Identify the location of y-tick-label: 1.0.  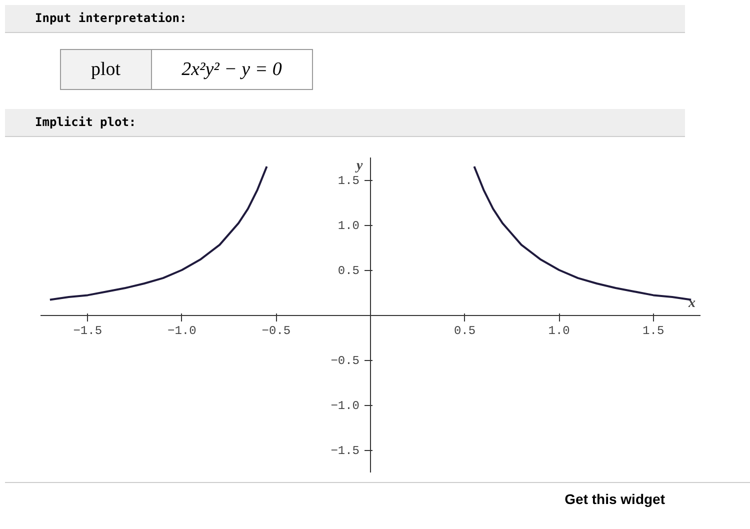
(349, 226).